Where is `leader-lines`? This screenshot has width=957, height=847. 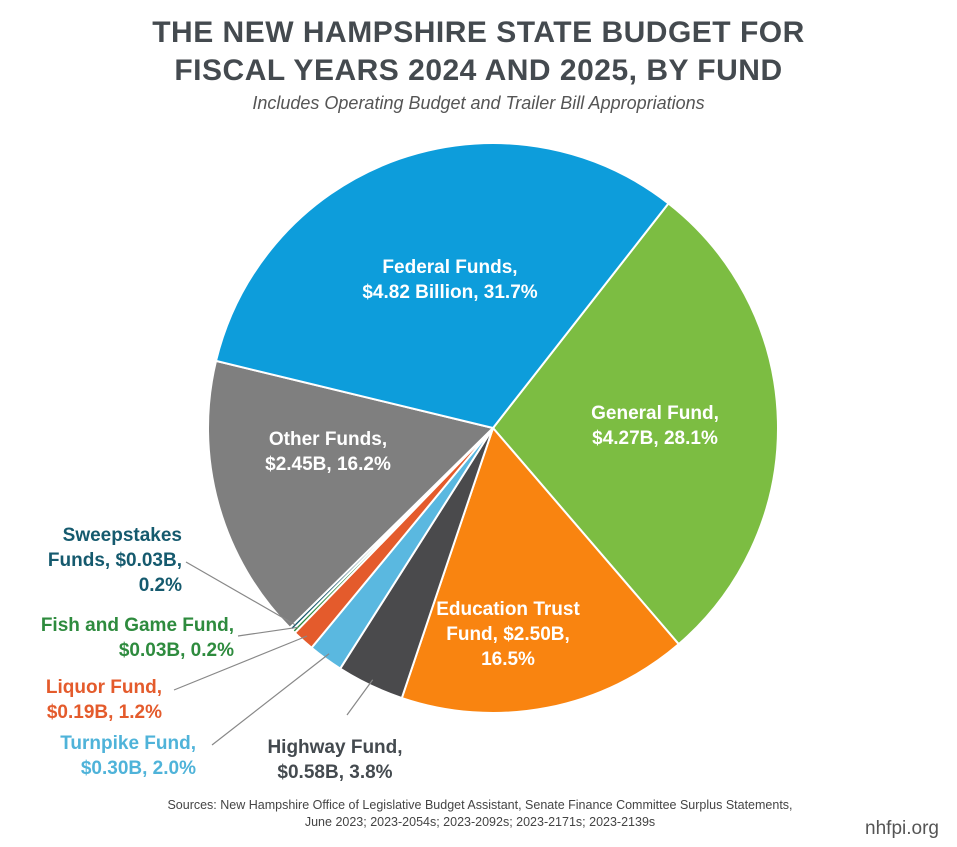 leader-lines is located at coordinates (273, 653).